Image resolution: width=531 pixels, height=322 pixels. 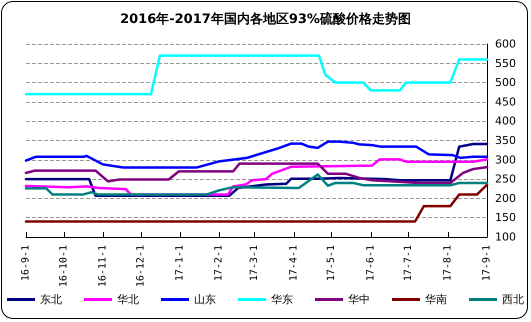 I want to click on y-tick-label: 300, so click(x=505, y=159).